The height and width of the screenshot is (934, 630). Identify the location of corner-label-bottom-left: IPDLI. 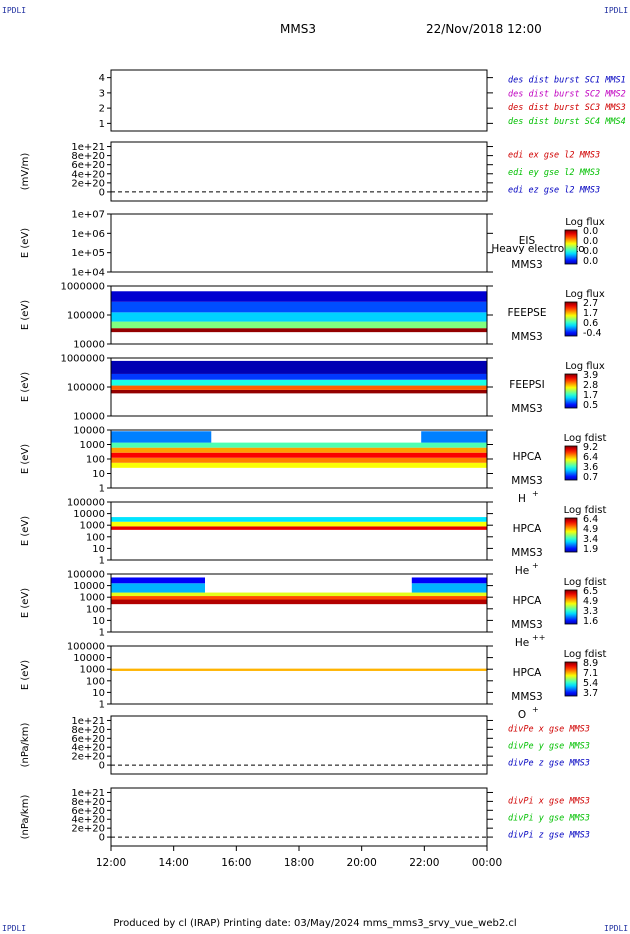
(14, 928).